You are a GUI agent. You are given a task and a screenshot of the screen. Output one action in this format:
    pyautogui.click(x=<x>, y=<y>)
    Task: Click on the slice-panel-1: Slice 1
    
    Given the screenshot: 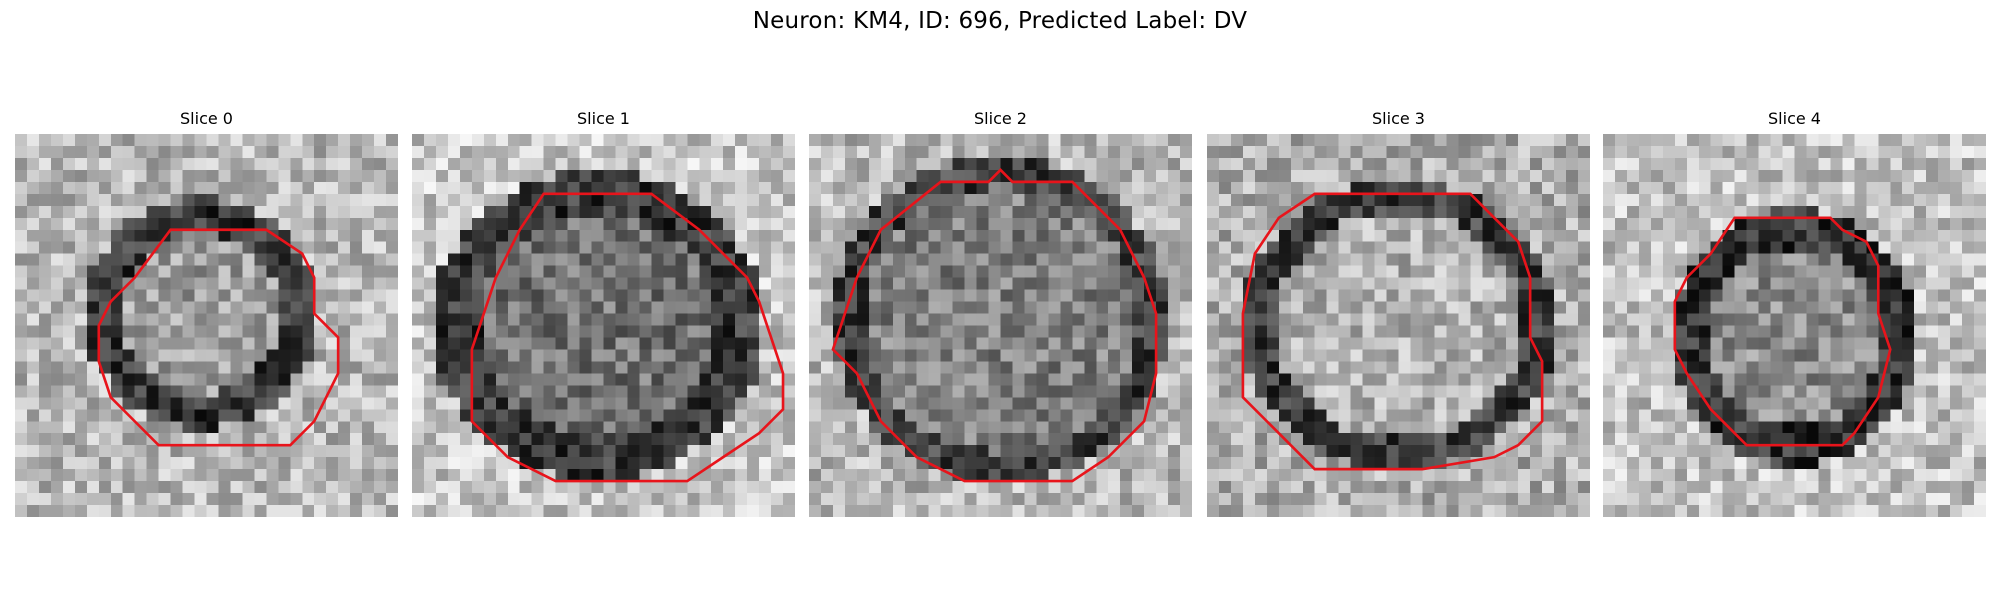 What is the action you would take?
    pyautogui.click(x=603, y=312)
    